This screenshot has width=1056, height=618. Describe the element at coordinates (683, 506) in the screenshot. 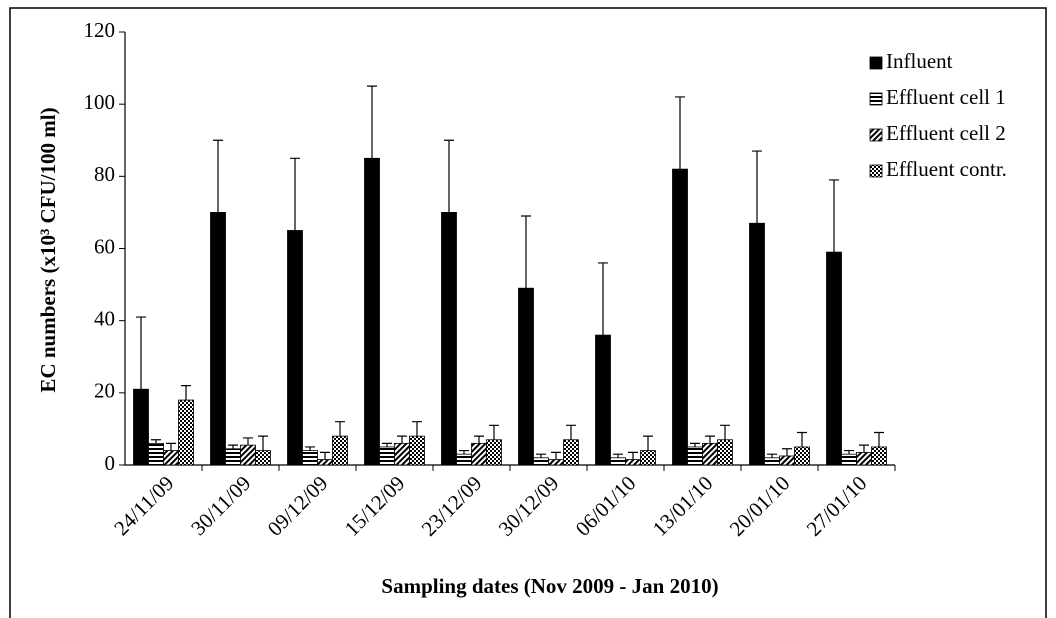

I see `x-tick-label: 13/01/10` at that location.